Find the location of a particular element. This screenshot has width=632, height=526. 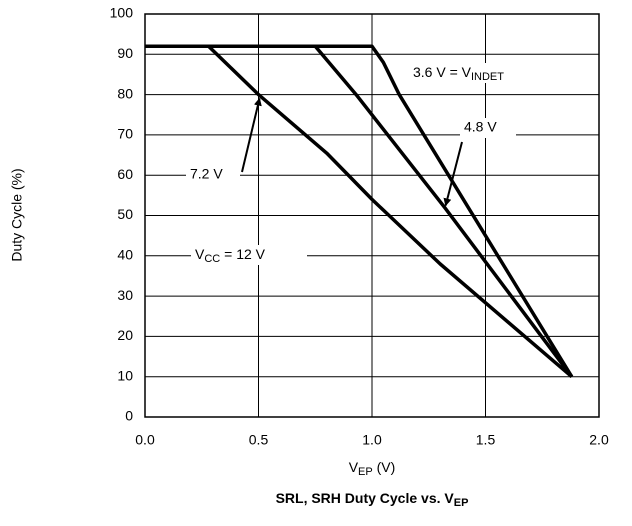

annotation-bg is located at coordinates (249, 255).